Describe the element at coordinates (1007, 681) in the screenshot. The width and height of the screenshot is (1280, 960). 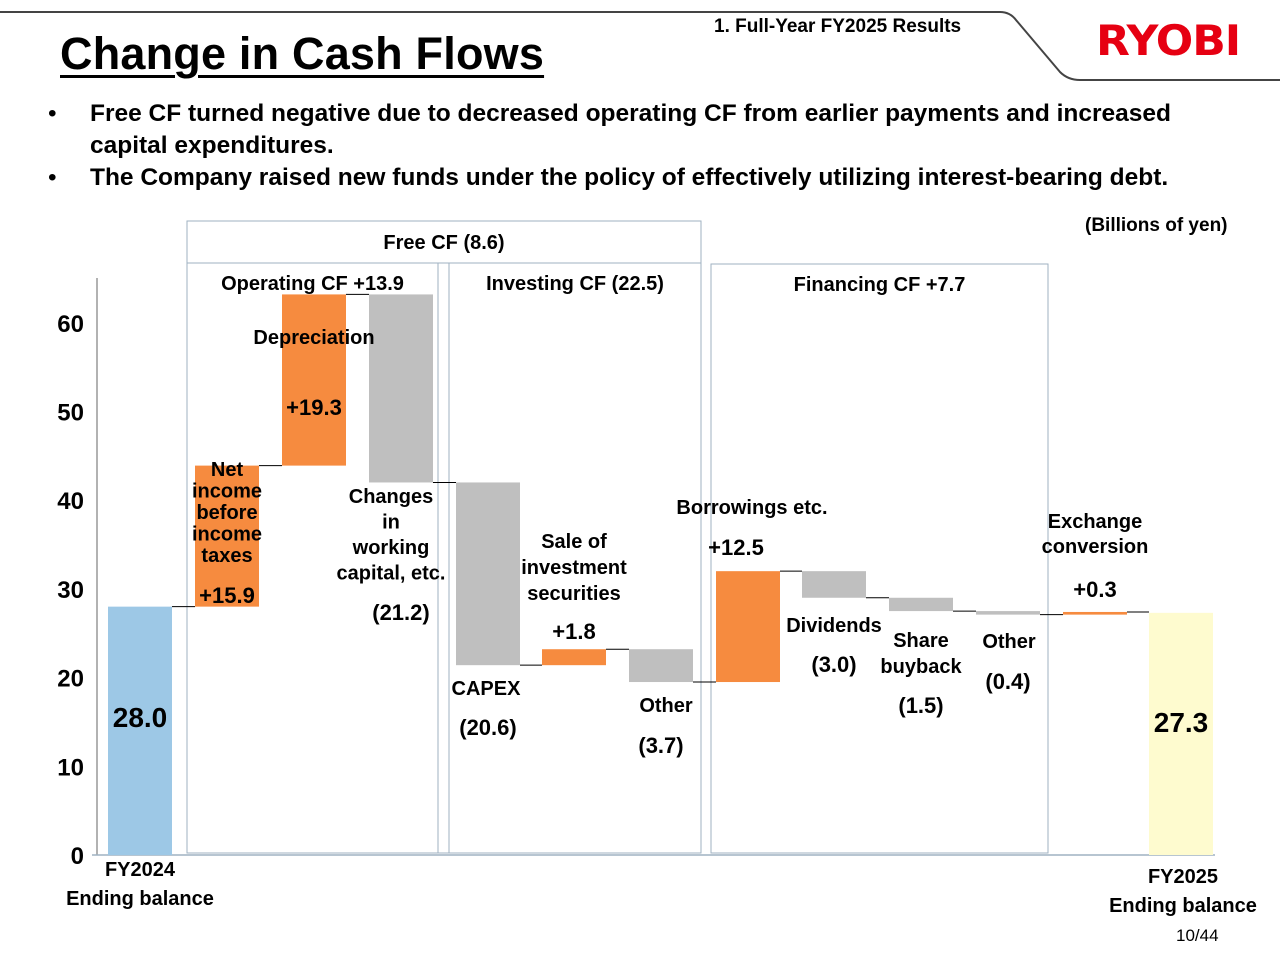
I see `value-label-financing-other: (0.4)` at that location.